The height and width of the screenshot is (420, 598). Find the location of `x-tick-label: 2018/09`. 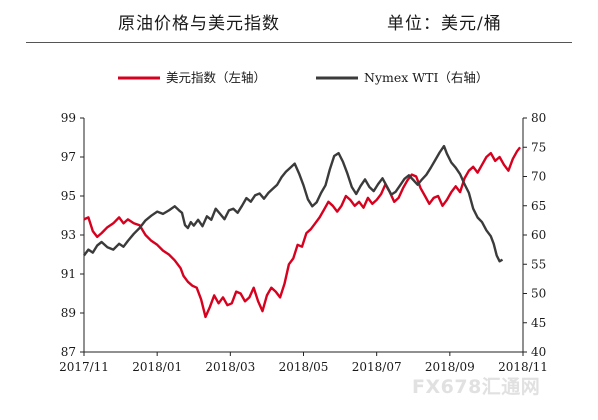

x-tick-label: 2018/09 is located at coordinates (450, 367).